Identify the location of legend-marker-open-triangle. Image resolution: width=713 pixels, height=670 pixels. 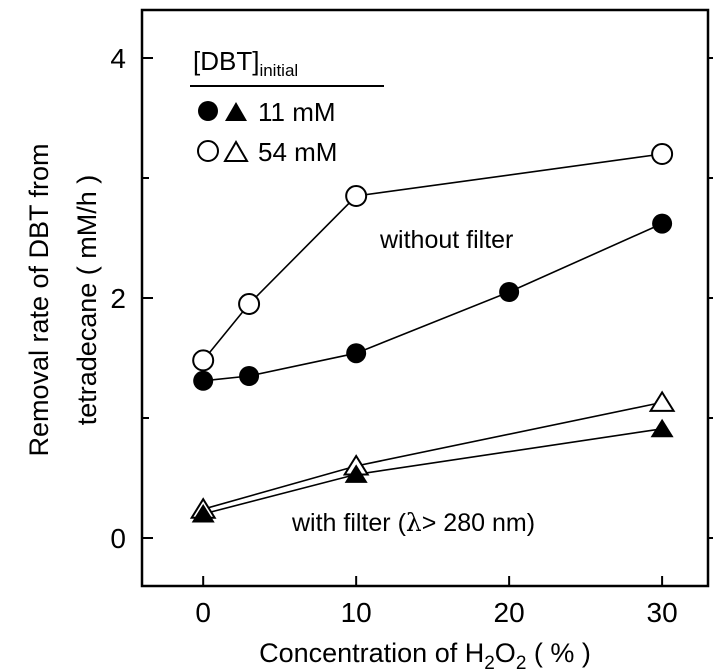
(236, 151).